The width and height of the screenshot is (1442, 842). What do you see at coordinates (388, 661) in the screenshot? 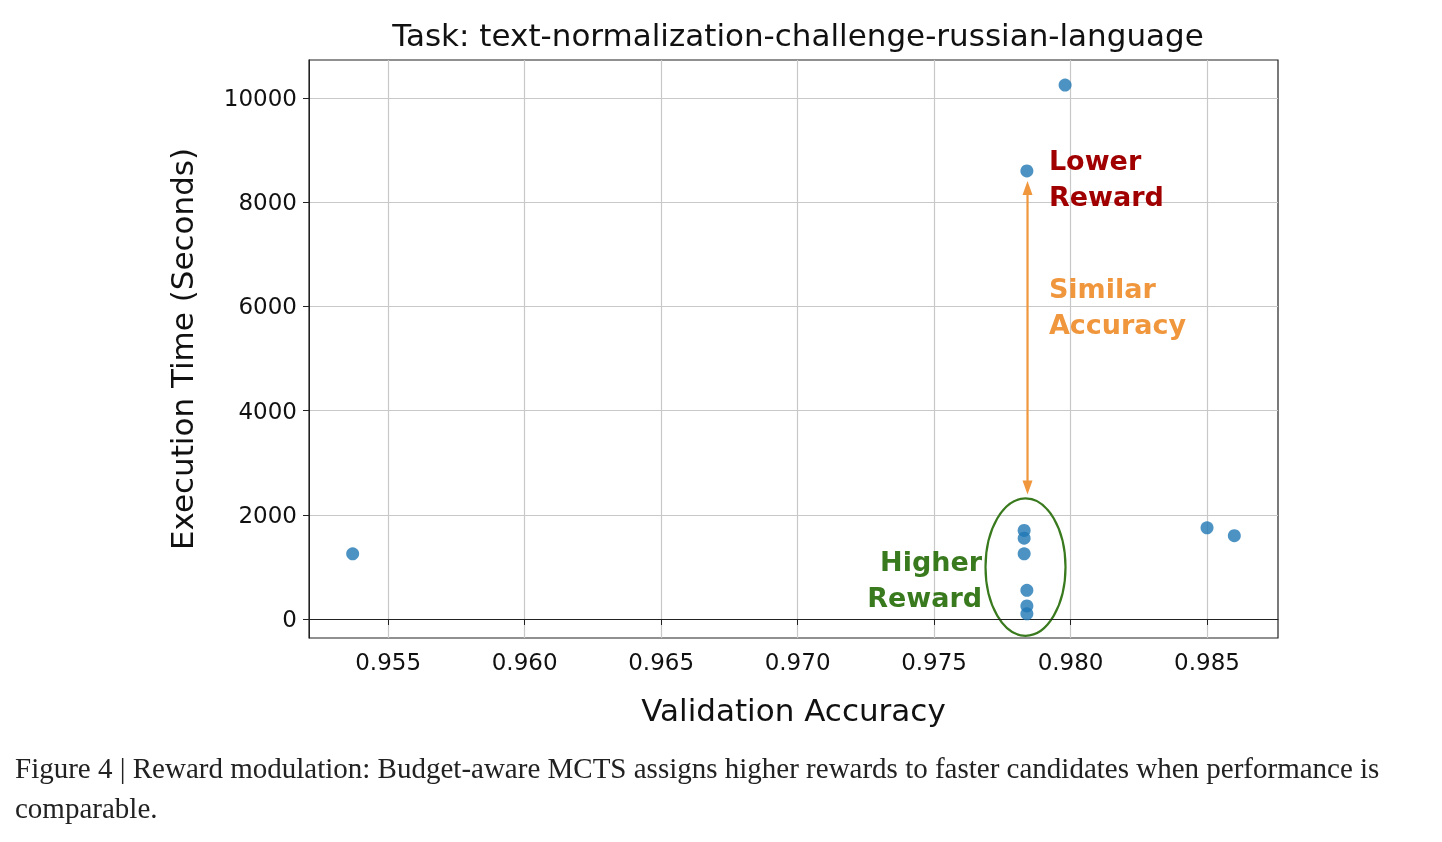
I see `x-tick-label: 0.955` at bounding box center [388, 661].